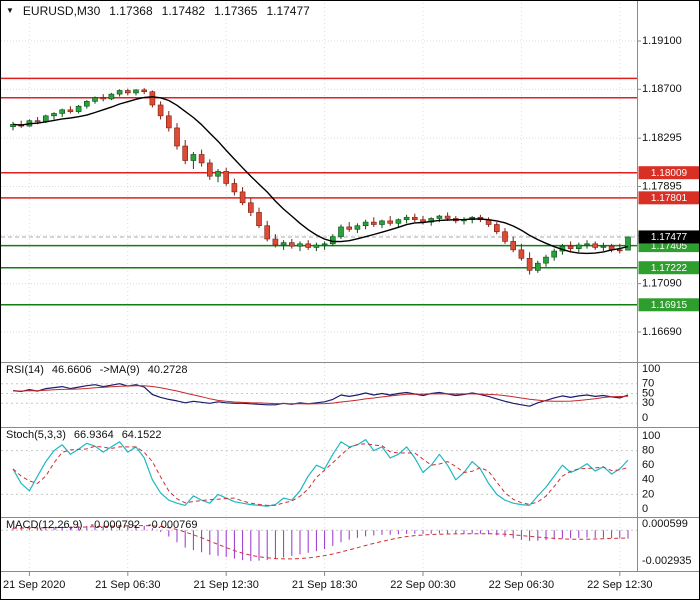 This screenshot has width=700, height=600. What do you see at coordinates (648, 403) in the screenshot?
I see `rsi-tick-label: 30` at bounding box center [648, 403].